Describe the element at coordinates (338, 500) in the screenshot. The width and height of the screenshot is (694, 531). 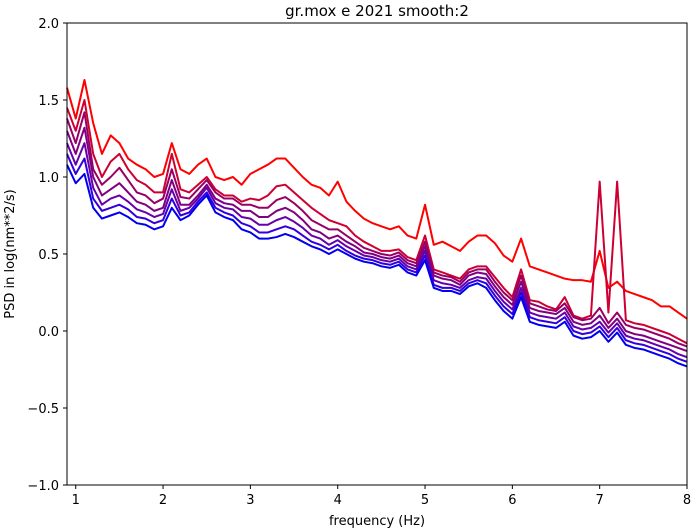
I see `x-tick-label: 4` at that location.